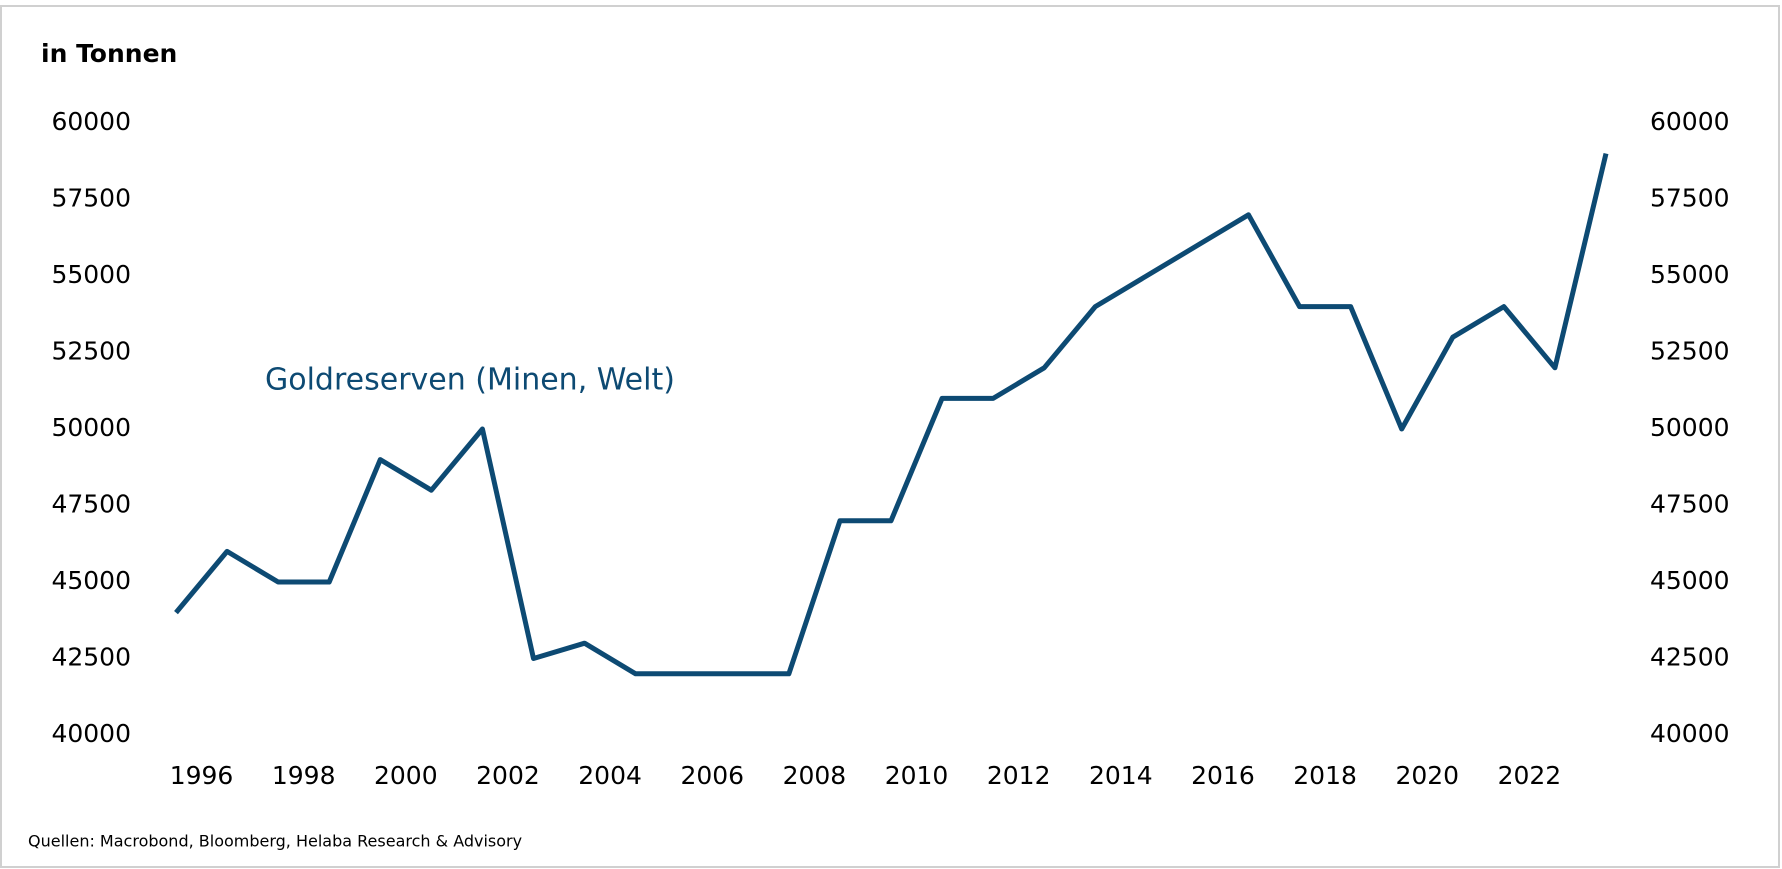  I want to click on series-annotation: Goldreserven (Minen, Welt), so click(470, 380).